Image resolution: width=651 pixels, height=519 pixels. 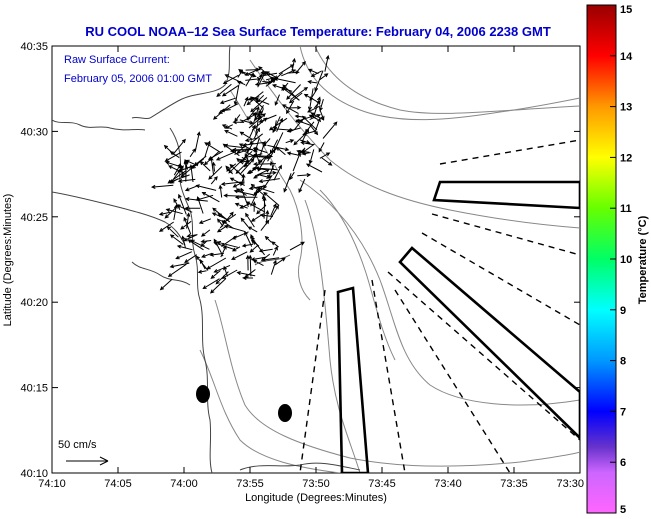 What do you see at coordinates (138, 79) in the screenshot?
I see `annotation-line-2: February 05, 2006 01:00 GMT` at bounding box center [138, 79].